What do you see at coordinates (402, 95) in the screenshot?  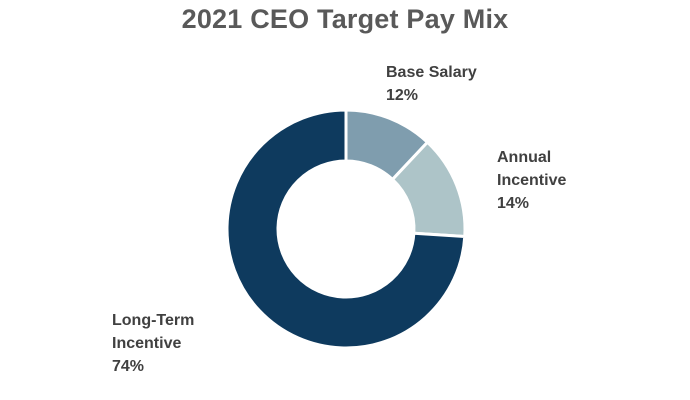 I see `label-base-salary-pct: 12%` at bounding box center [402, 95].